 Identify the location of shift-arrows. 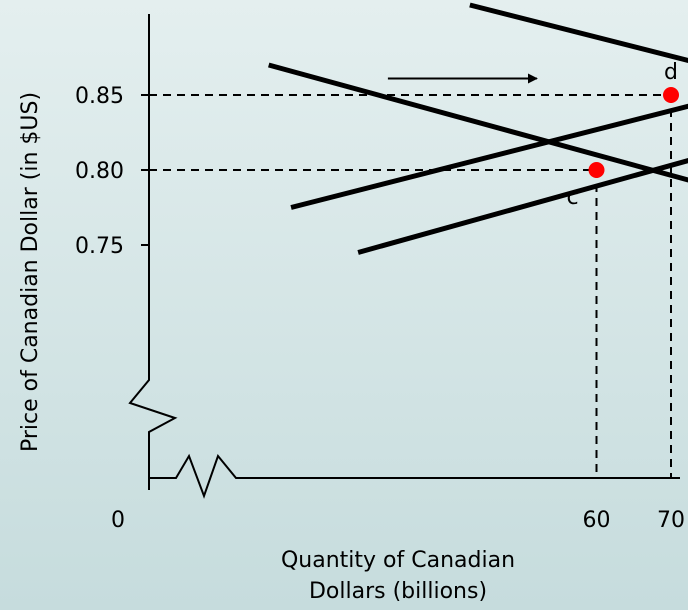
(462, 78).